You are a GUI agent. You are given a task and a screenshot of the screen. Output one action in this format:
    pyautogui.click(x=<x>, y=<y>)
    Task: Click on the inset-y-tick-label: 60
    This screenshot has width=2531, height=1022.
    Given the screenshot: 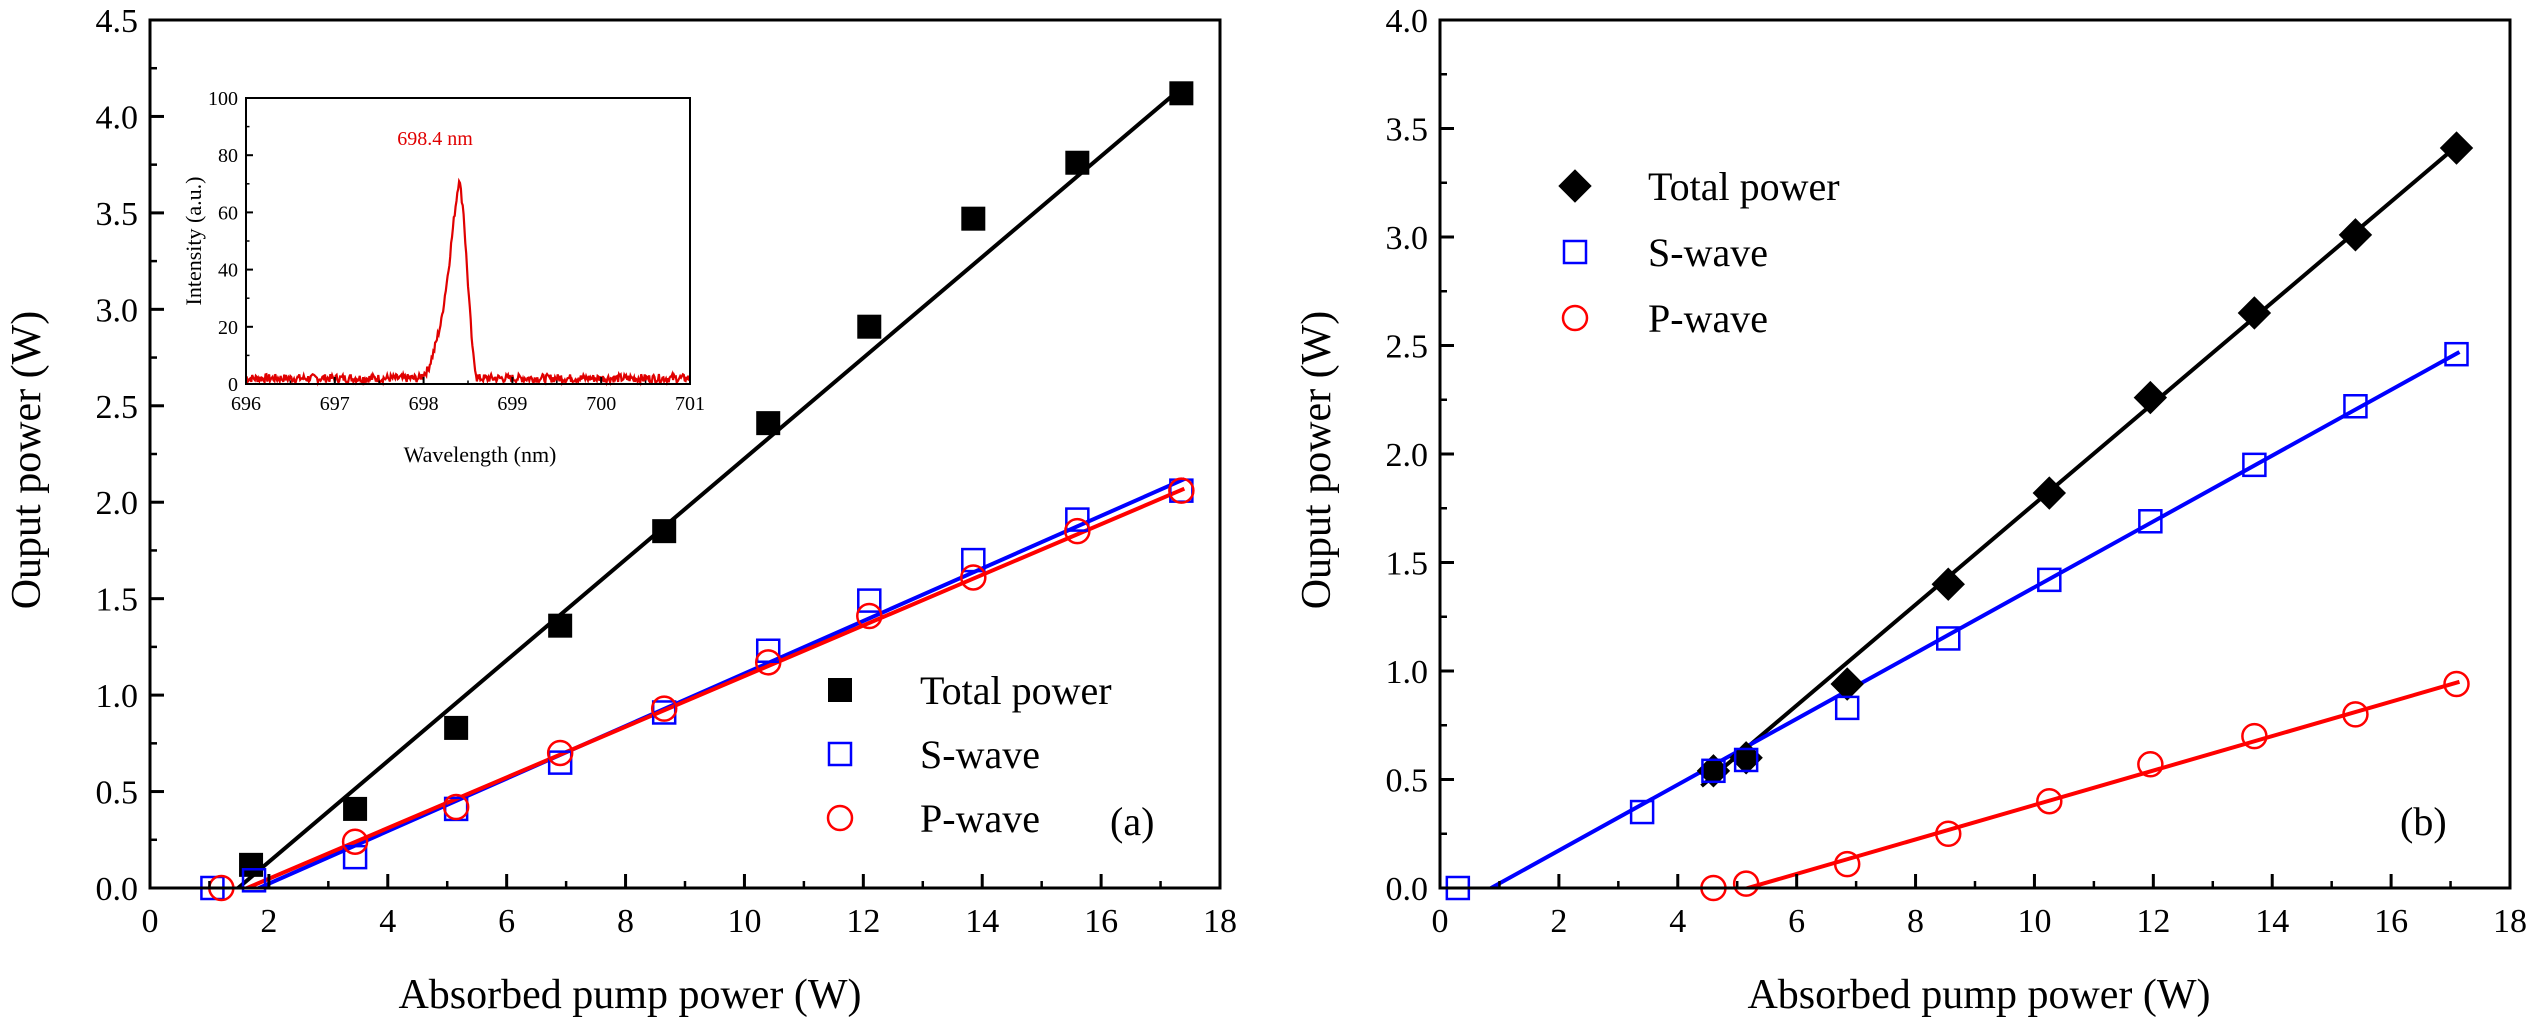 What is the action you would take?
    pyautogui.click(x=228, y=213)
    